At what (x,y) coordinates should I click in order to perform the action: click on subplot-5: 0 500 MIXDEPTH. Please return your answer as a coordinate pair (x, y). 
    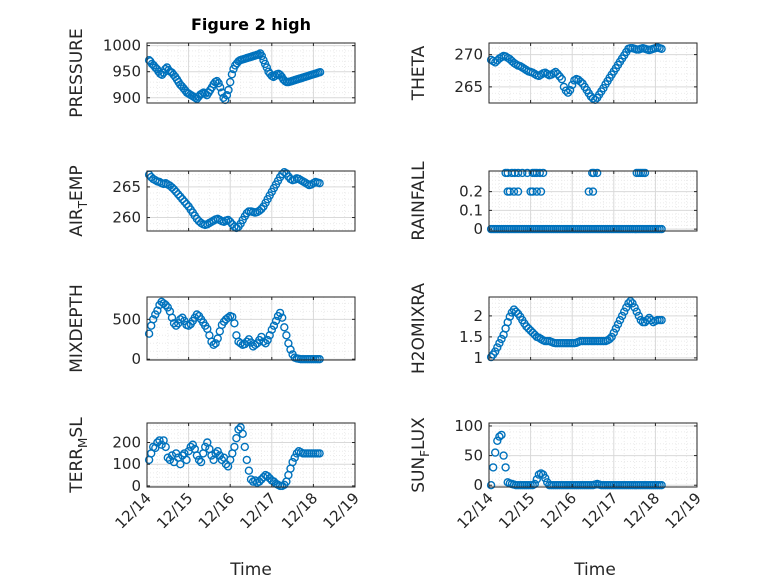
    Looking at the image, I should click on (211, 328).